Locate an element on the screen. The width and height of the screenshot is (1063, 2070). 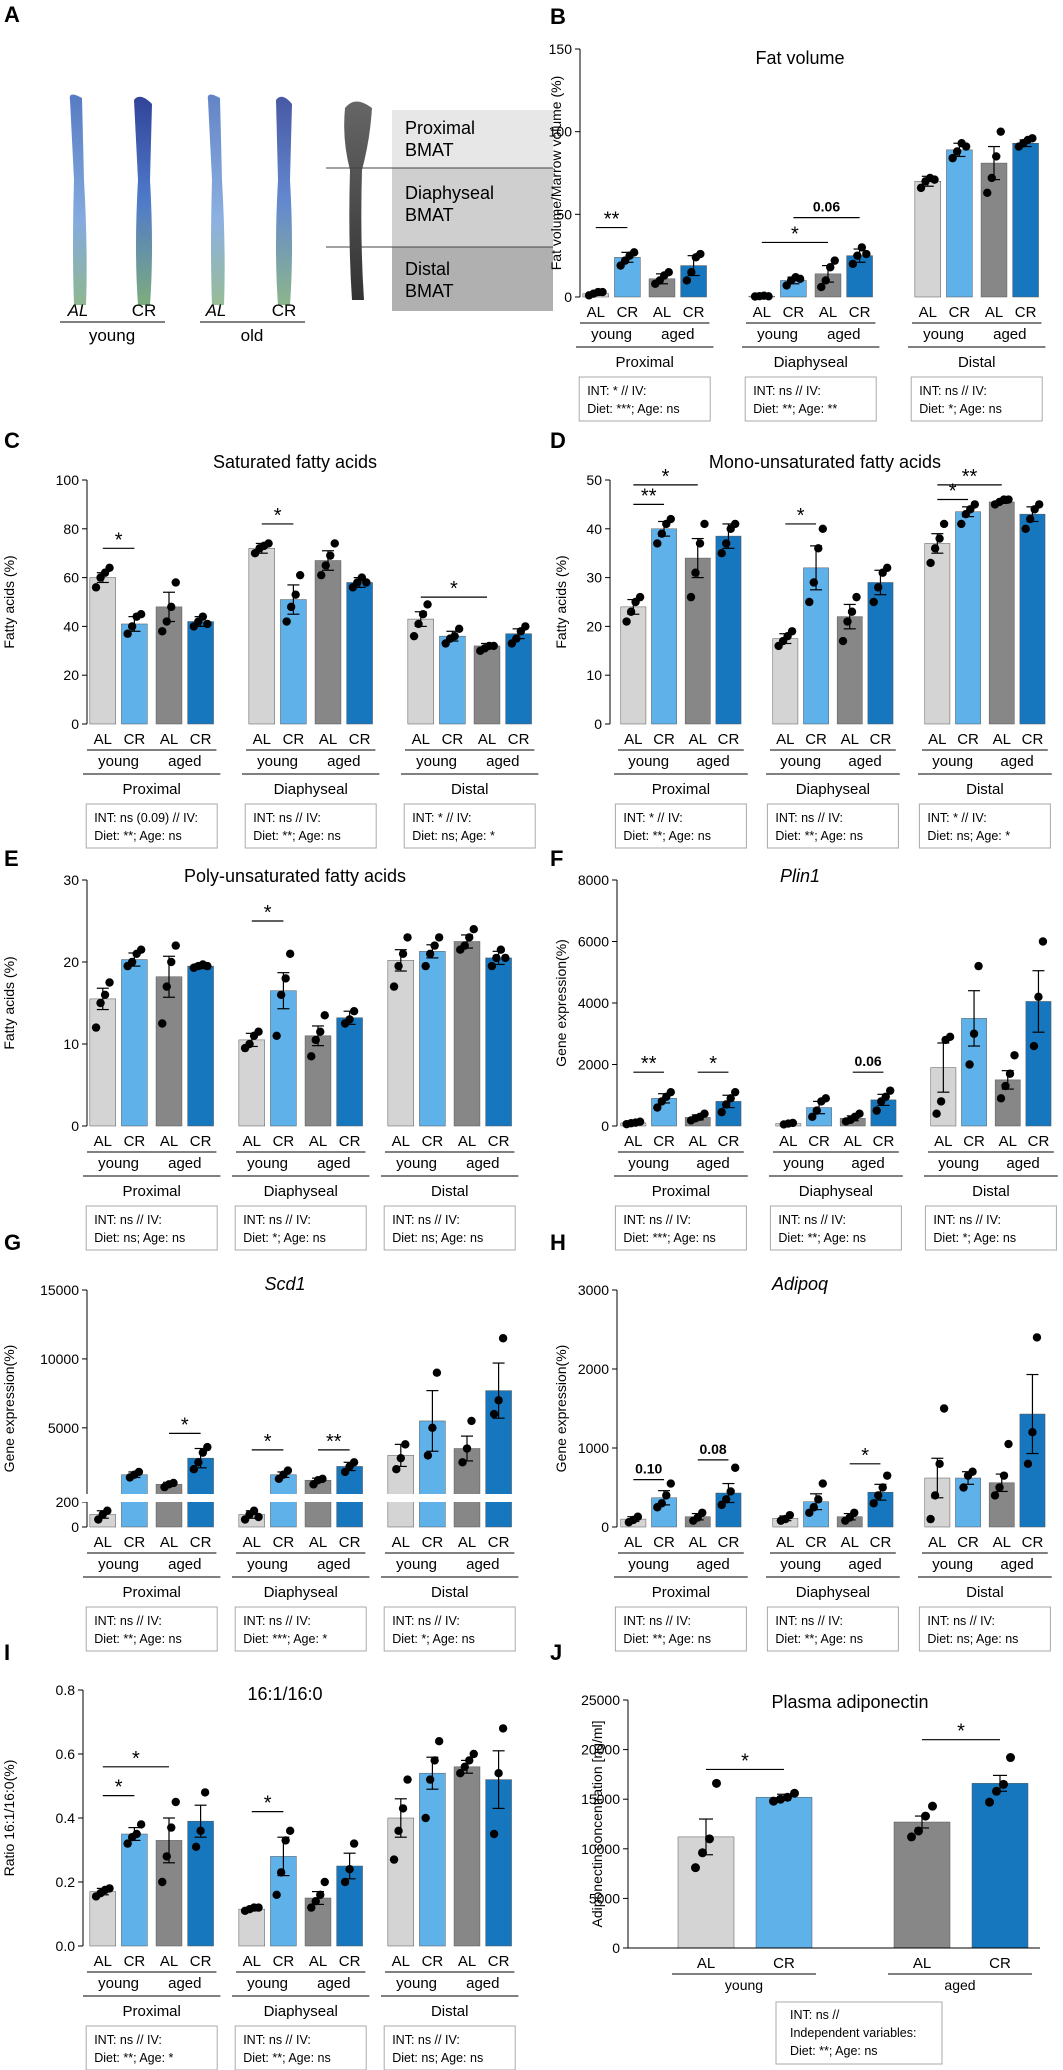
chart-title: Mono-unsaturated fatty acids is located at coordinates (825, 462).